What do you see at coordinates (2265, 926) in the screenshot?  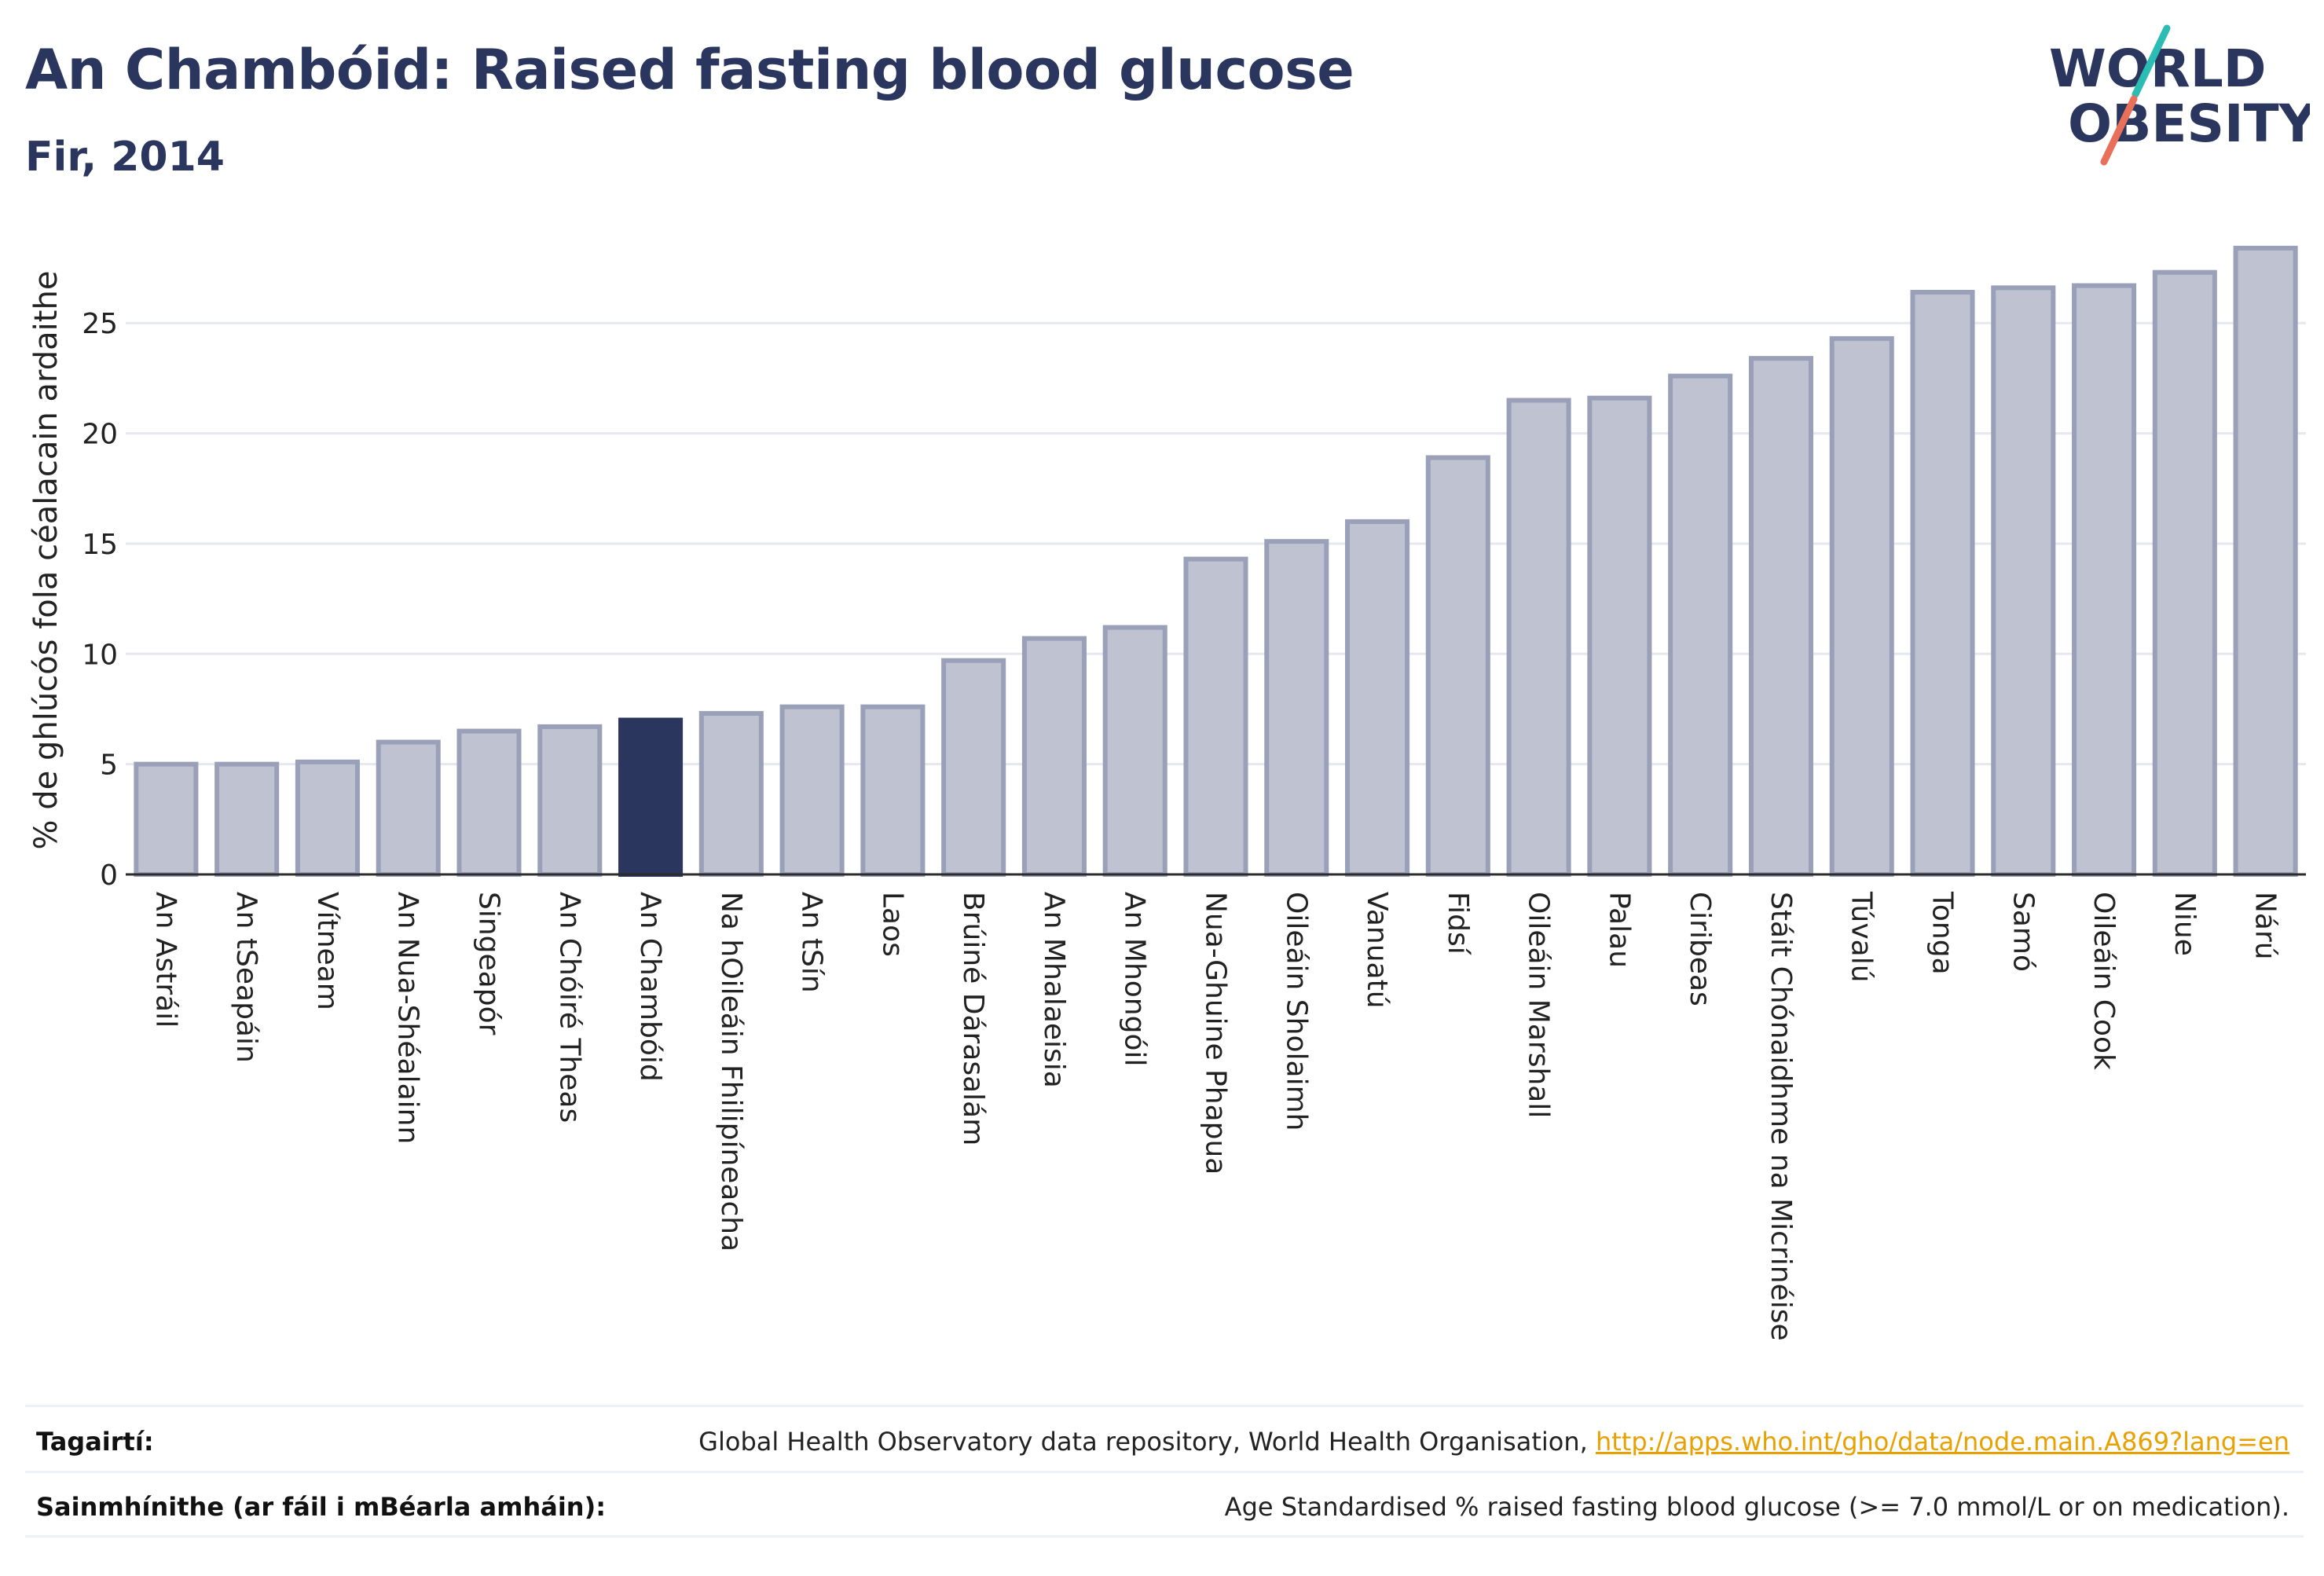 I see `x-tick-label: Nárú` at bounding box center [2265, 926].